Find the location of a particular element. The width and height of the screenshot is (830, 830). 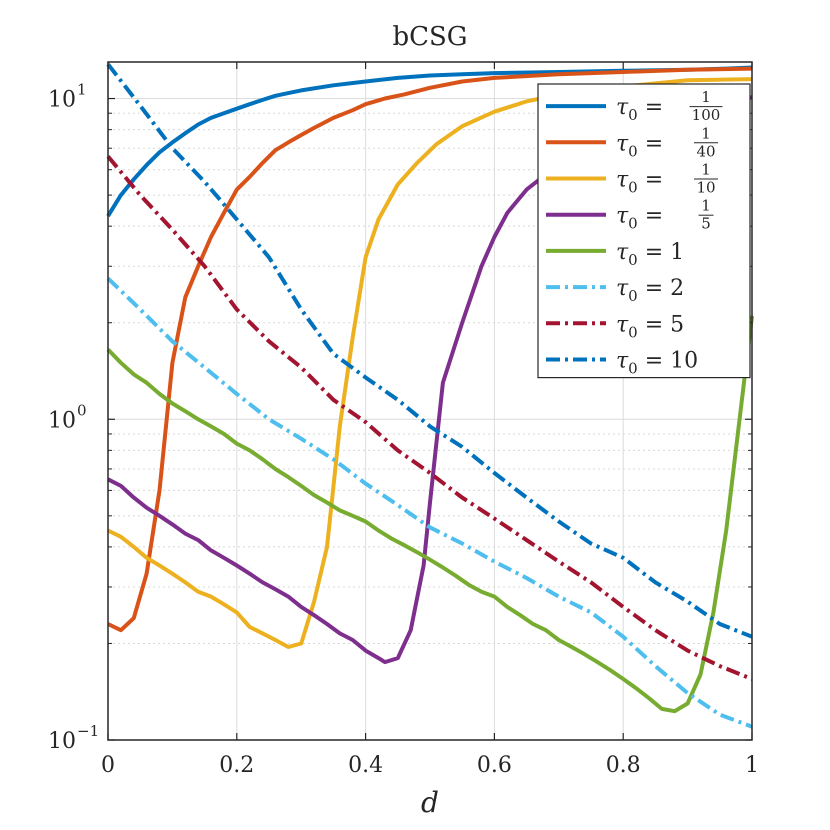

x-tick-label: 0.4 is located at coordinates (365, 765).